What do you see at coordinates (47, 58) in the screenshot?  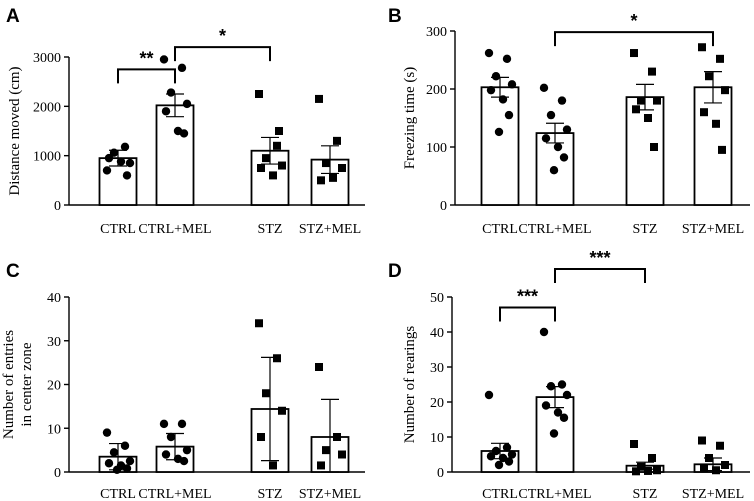 I see `y-tick-label: 3000` at bounding box center [47, 58].